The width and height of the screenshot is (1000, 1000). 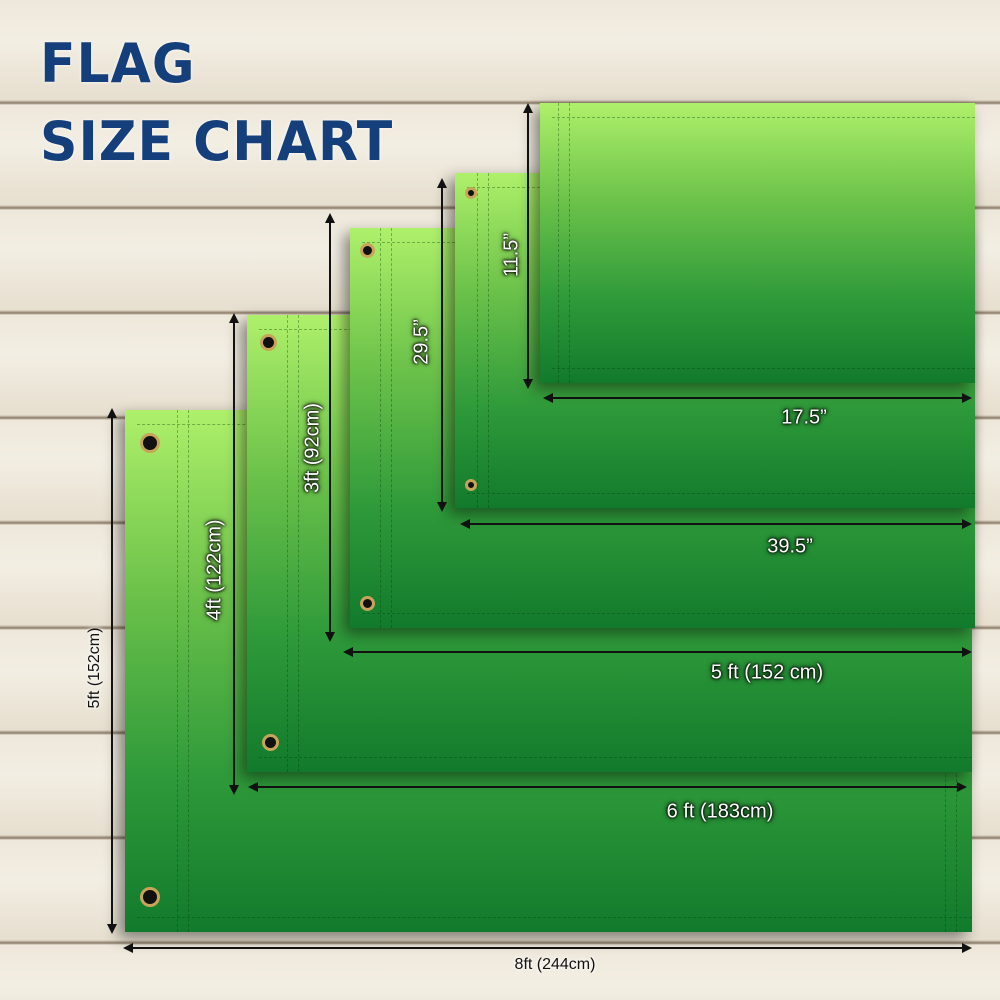 What do you see at coordinates (511, 255) in the screenshot?
I see `height-label-11.5in: 11.5”` at bounding box center [511, 255].